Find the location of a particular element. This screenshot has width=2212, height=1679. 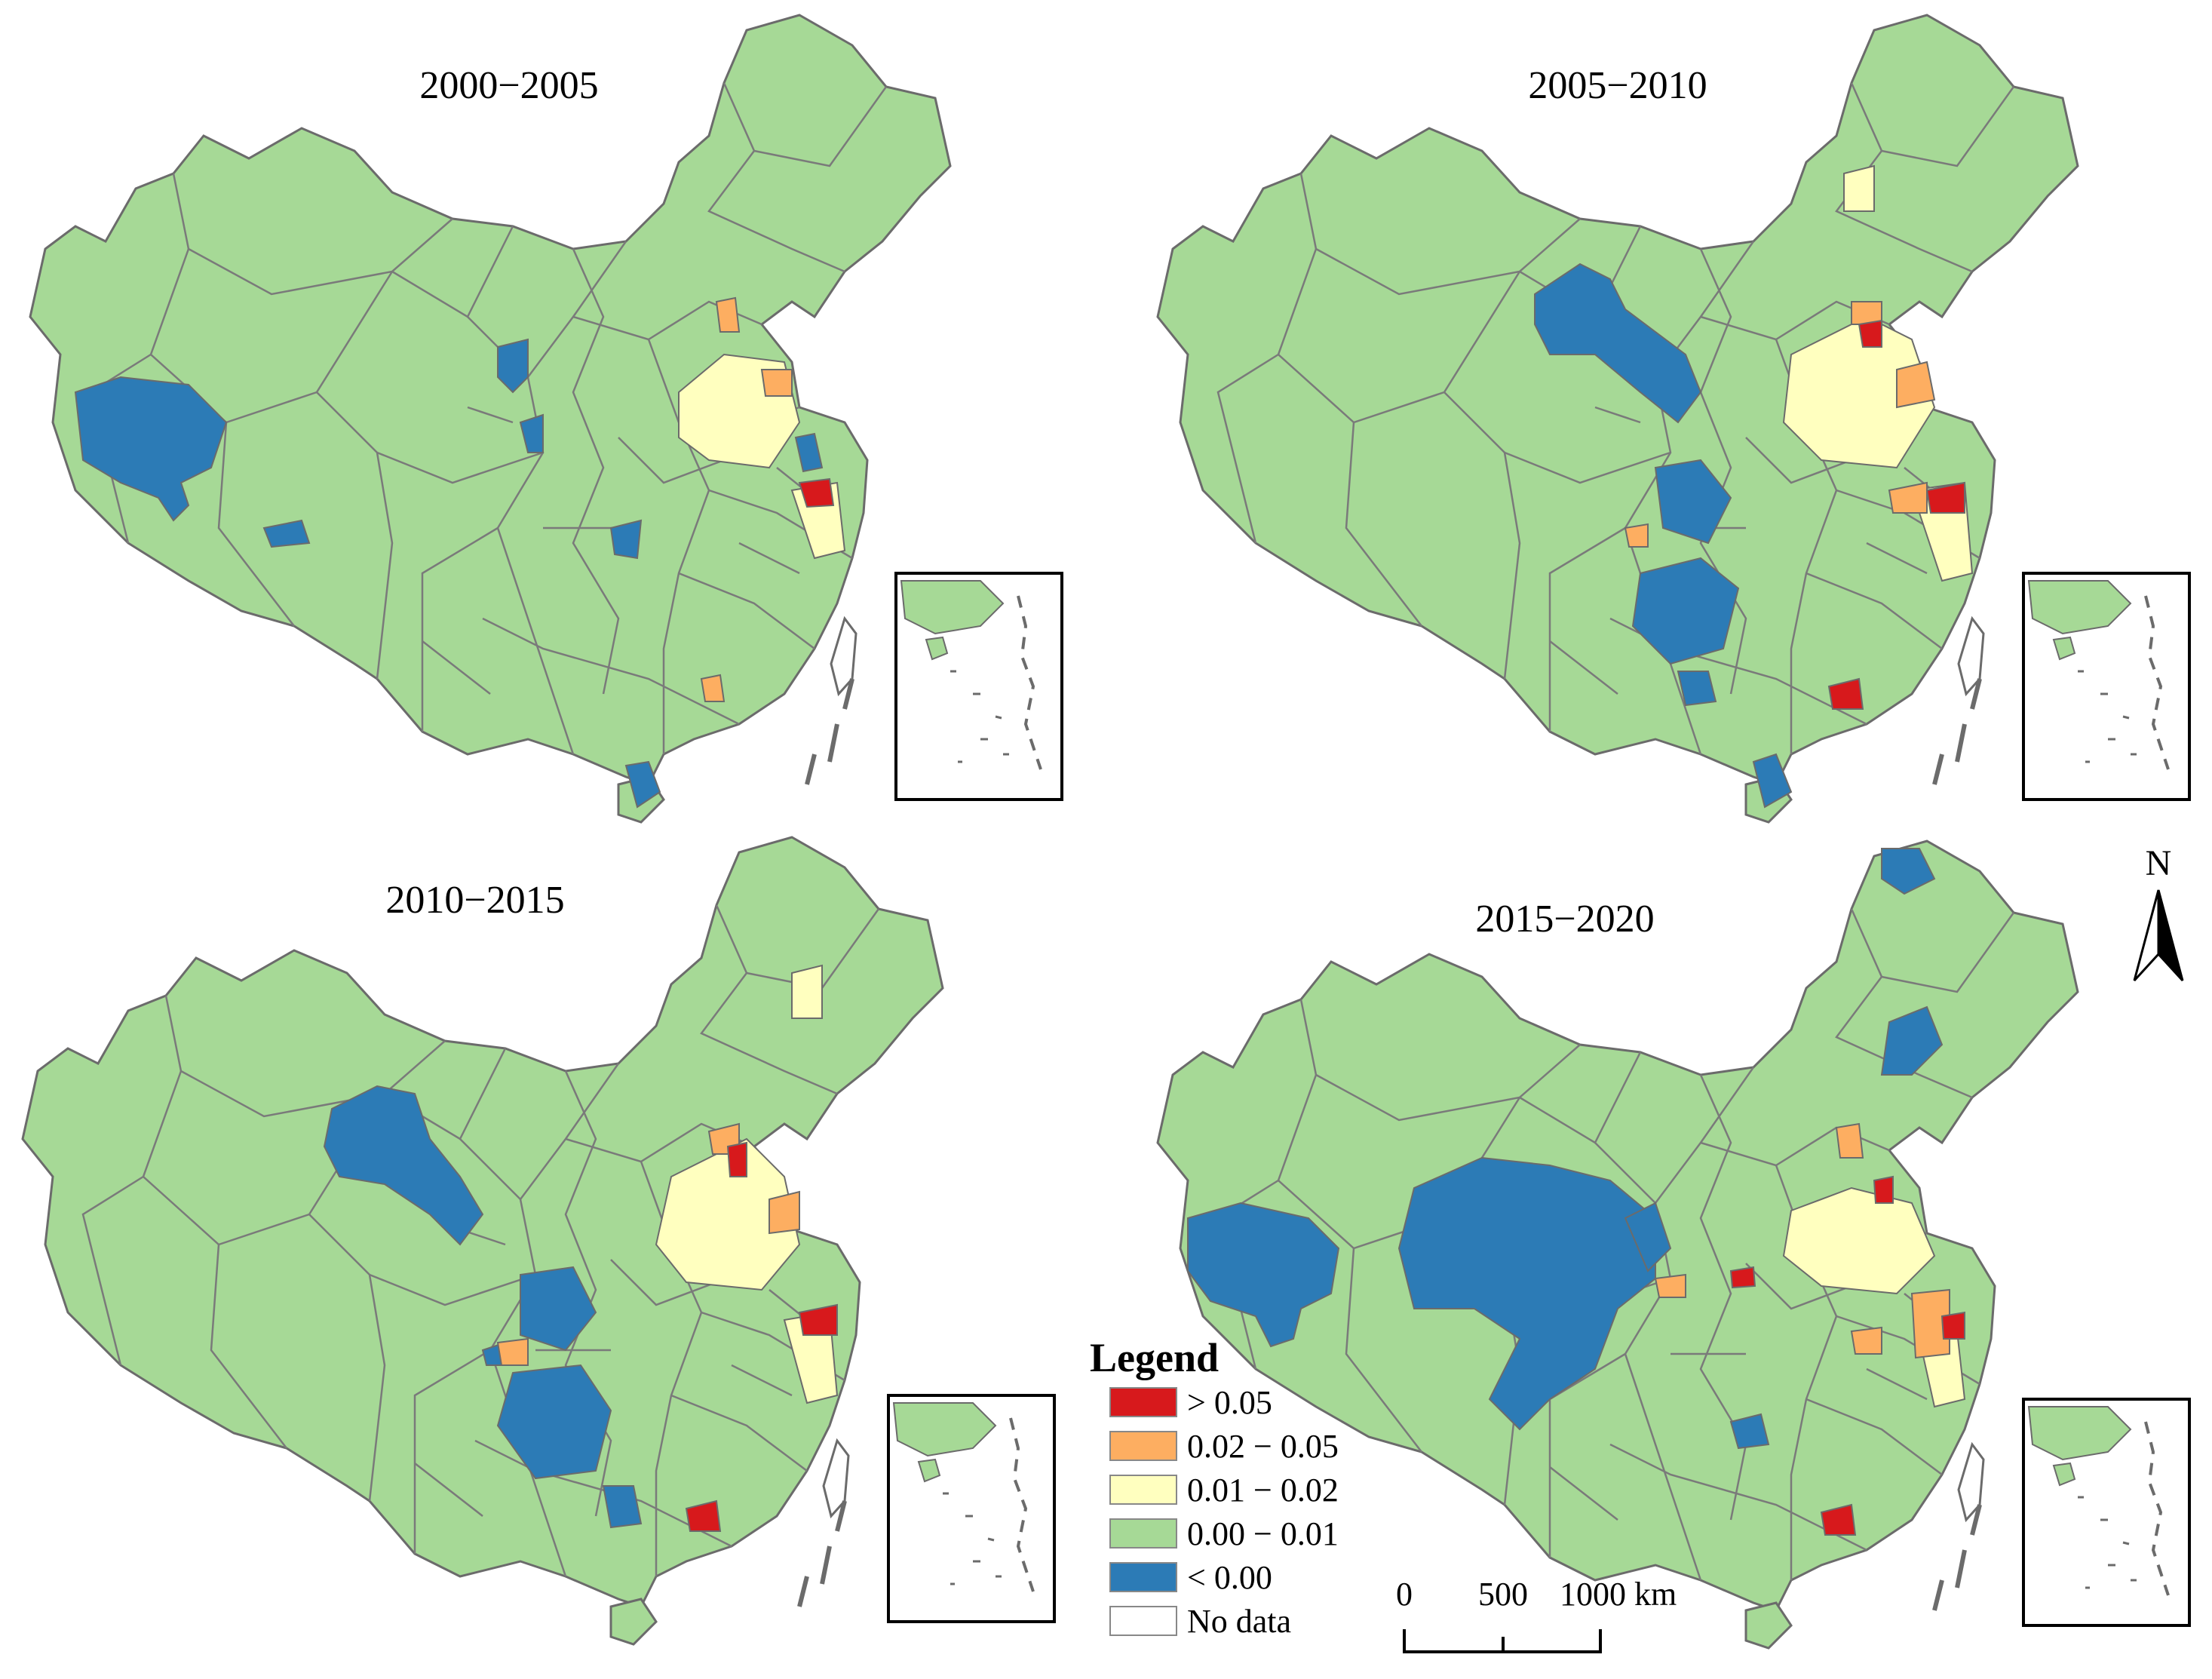

legend-item-mid-high: 0.02 − 0.05 is located at coordinates (1224, 1446).